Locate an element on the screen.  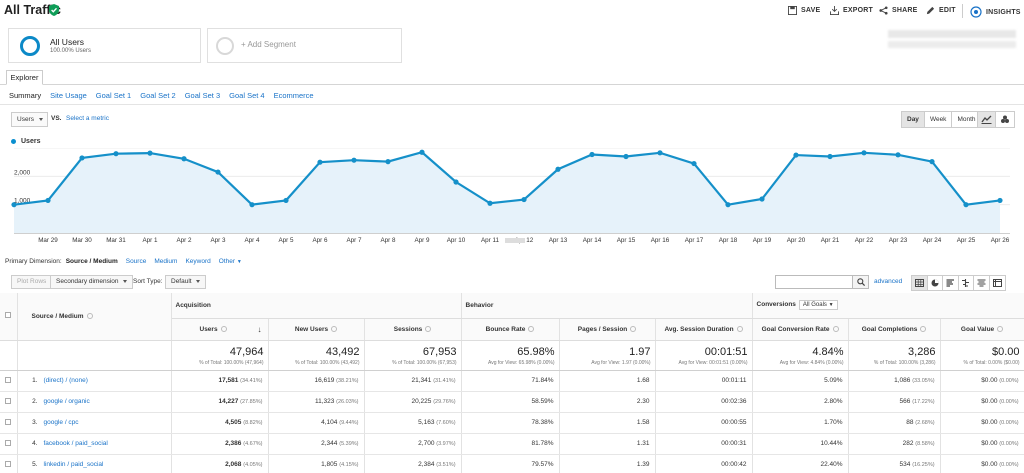
secondary-dimension-dropdown: Secondary dimension is located at coordinates (91, 282).